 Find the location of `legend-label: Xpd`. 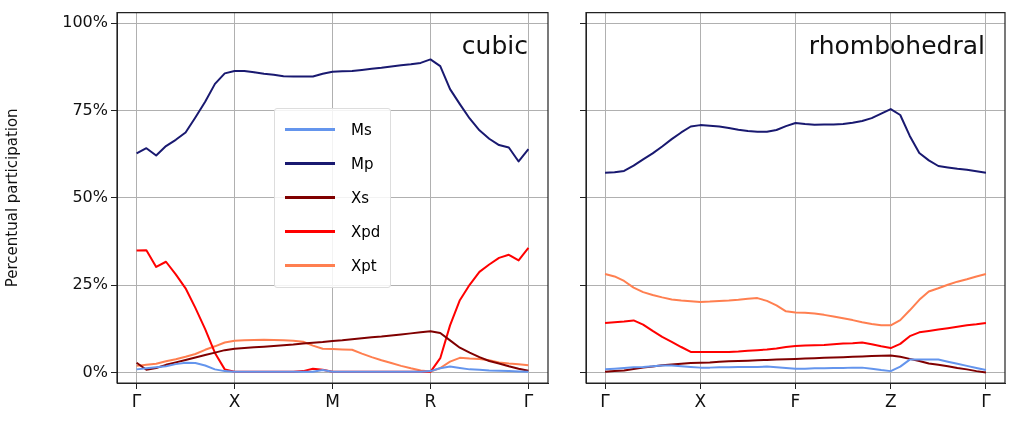

legend-label: Xpd is located at coordinates (366, 231).